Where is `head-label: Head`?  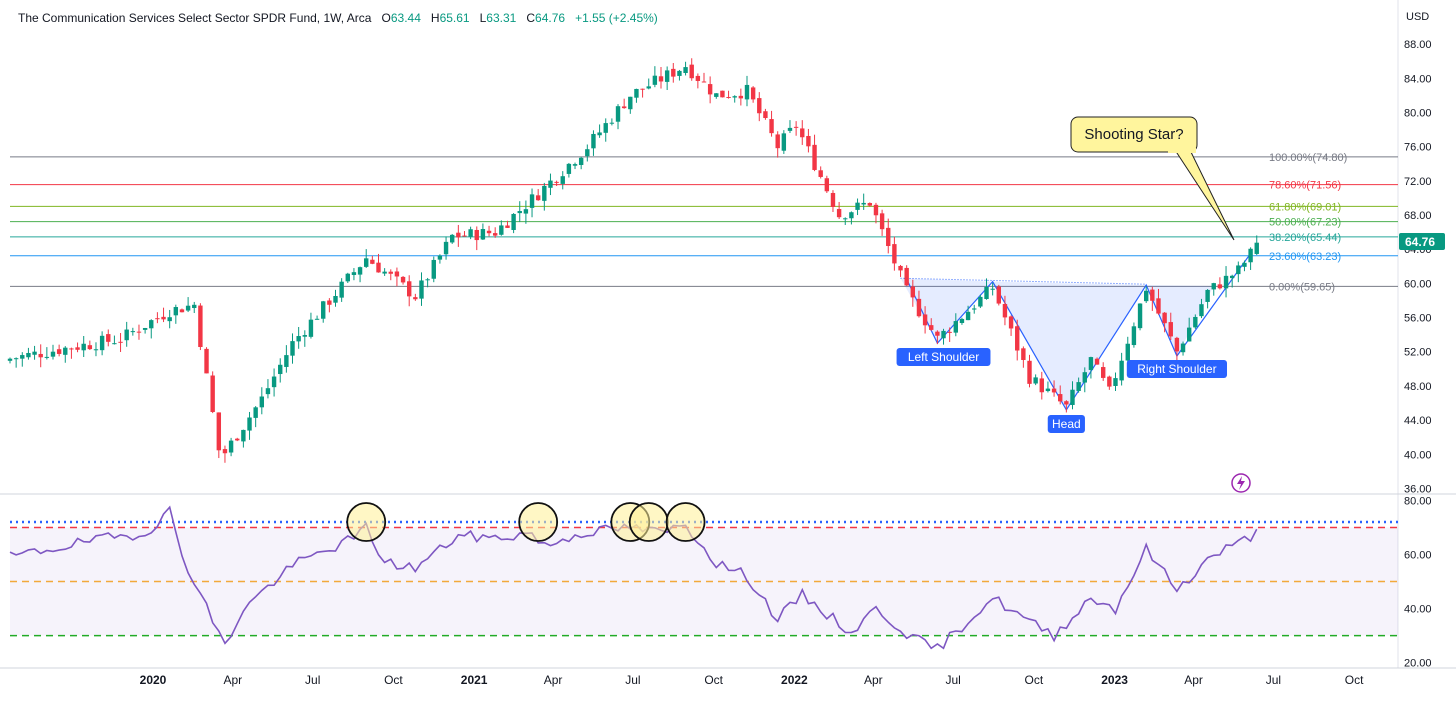 head-label: Head is located at coordinates (1066, 424).